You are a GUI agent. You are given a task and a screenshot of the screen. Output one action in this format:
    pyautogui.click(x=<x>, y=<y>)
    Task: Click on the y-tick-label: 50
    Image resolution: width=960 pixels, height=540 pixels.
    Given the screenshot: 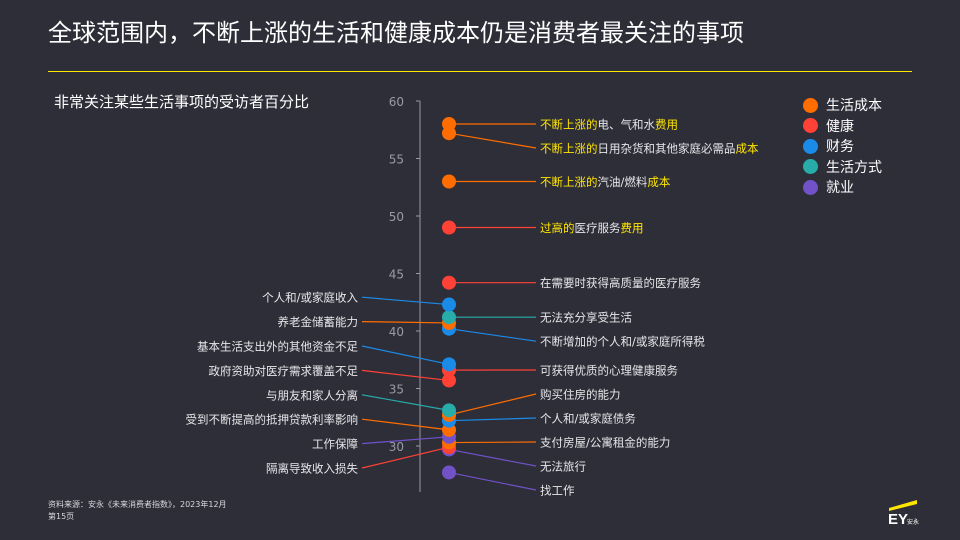 What is the action you would take?
    pyautogui.click(x=396, y=217)
    